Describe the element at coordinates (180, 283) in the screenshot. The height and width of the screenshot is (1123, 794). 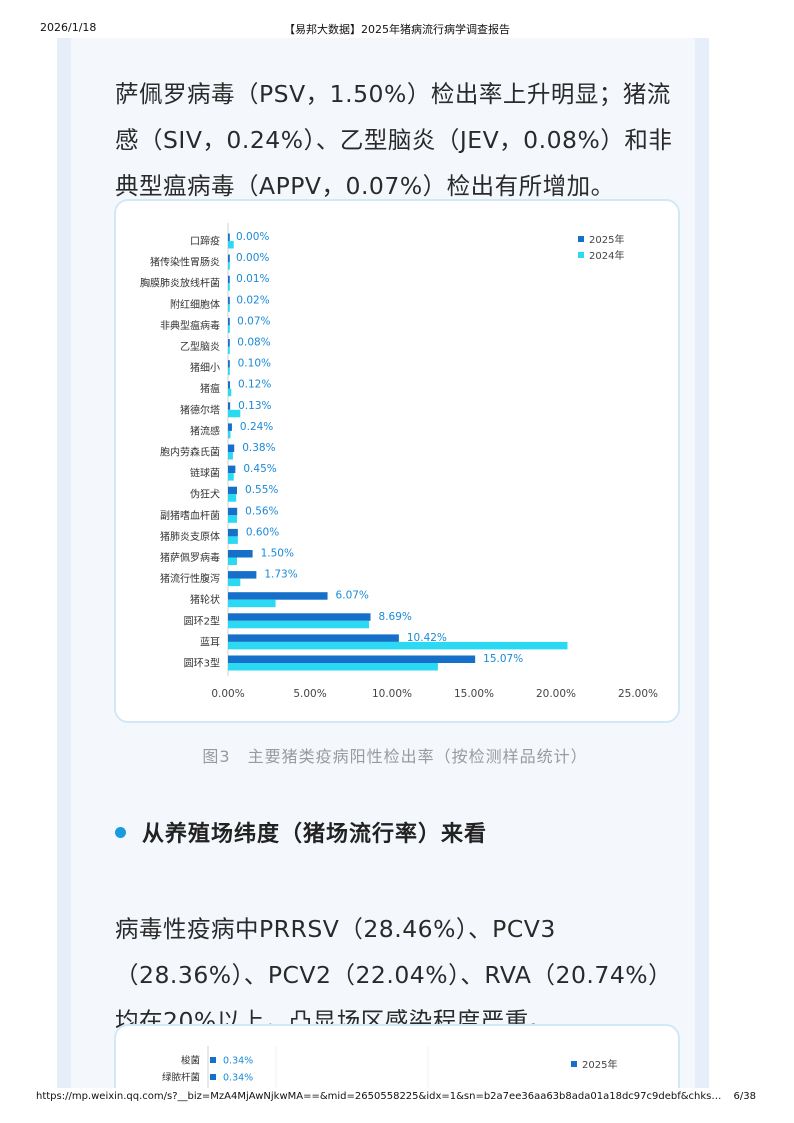
I see `category-label: 胸膜肺炎放线杆菌` at that location.